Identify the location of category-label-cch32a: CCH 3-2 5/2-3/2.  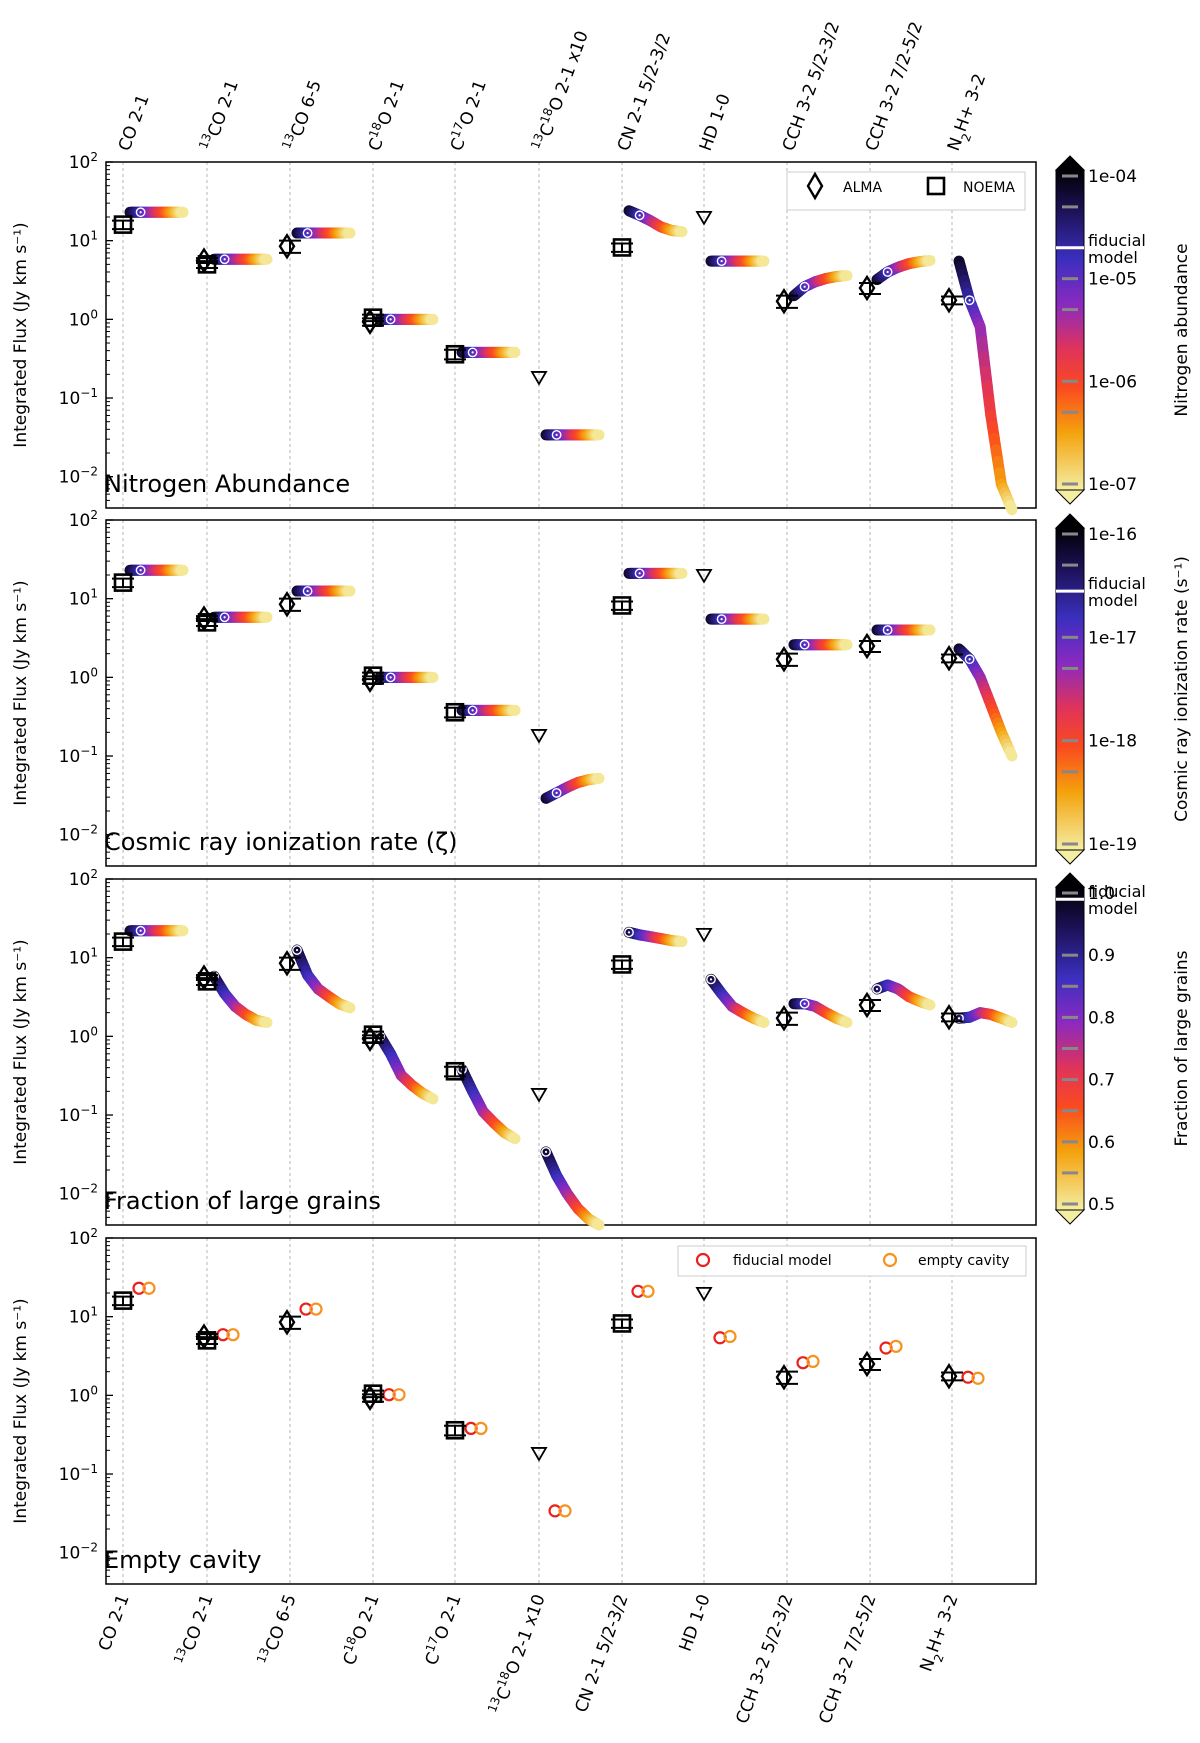
(811, 86).